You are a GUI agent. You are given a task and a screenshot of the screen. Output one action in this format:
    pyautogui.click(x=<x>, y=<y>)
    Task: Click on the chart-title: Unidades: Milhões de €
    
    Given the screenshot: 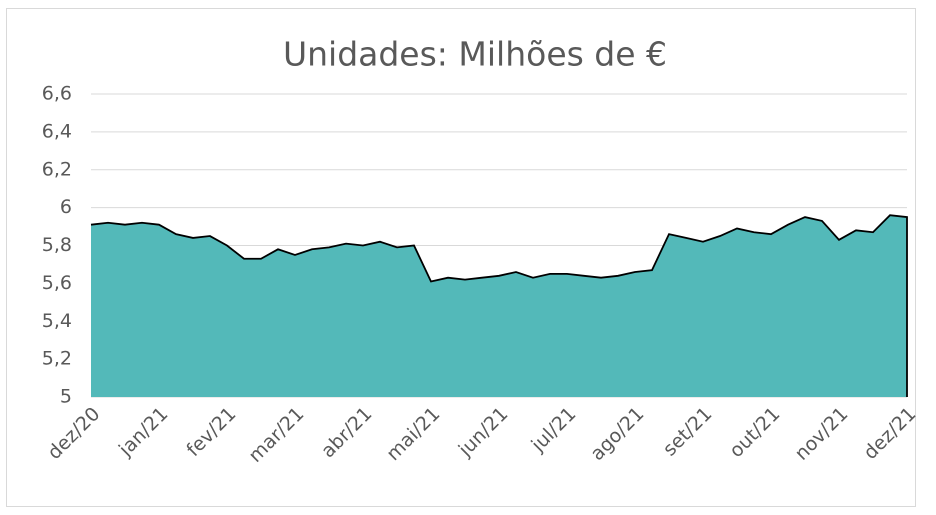 What is the action you would take?
    pyautogui.click(x=475, y=54)
    